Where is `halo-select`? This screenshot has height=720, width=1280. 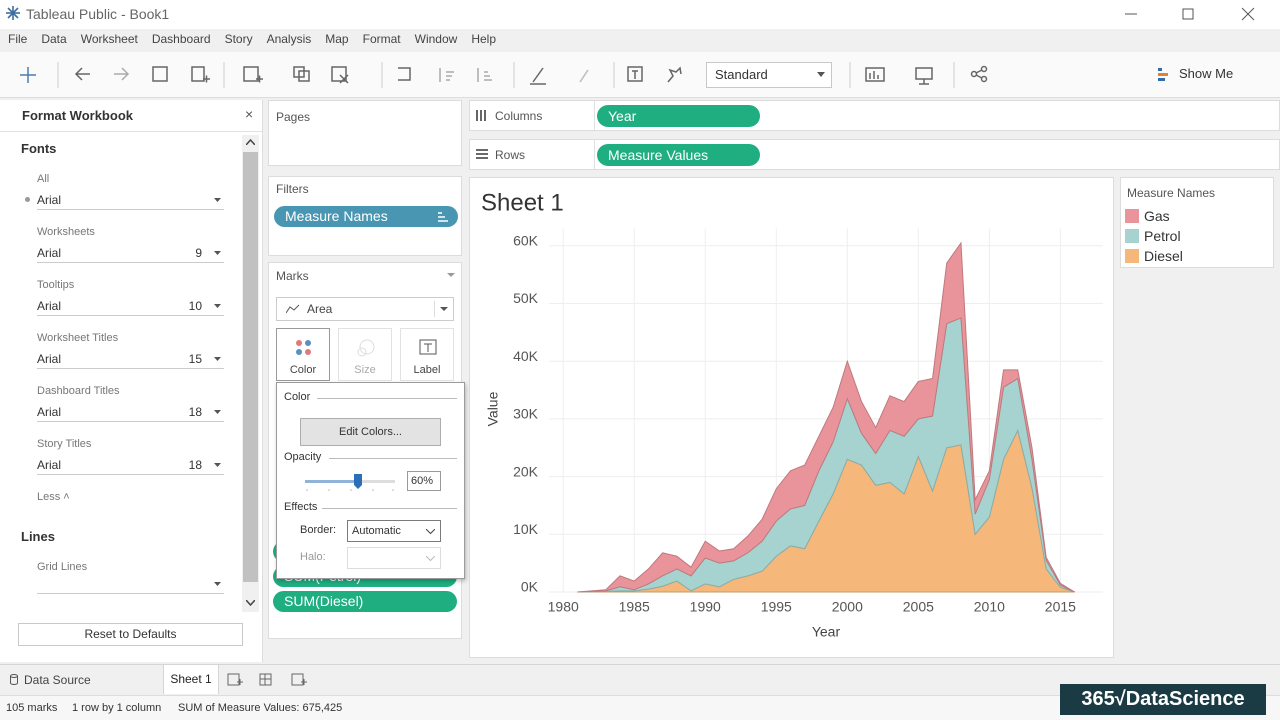 halo-select is located at coordinates (394, 558).